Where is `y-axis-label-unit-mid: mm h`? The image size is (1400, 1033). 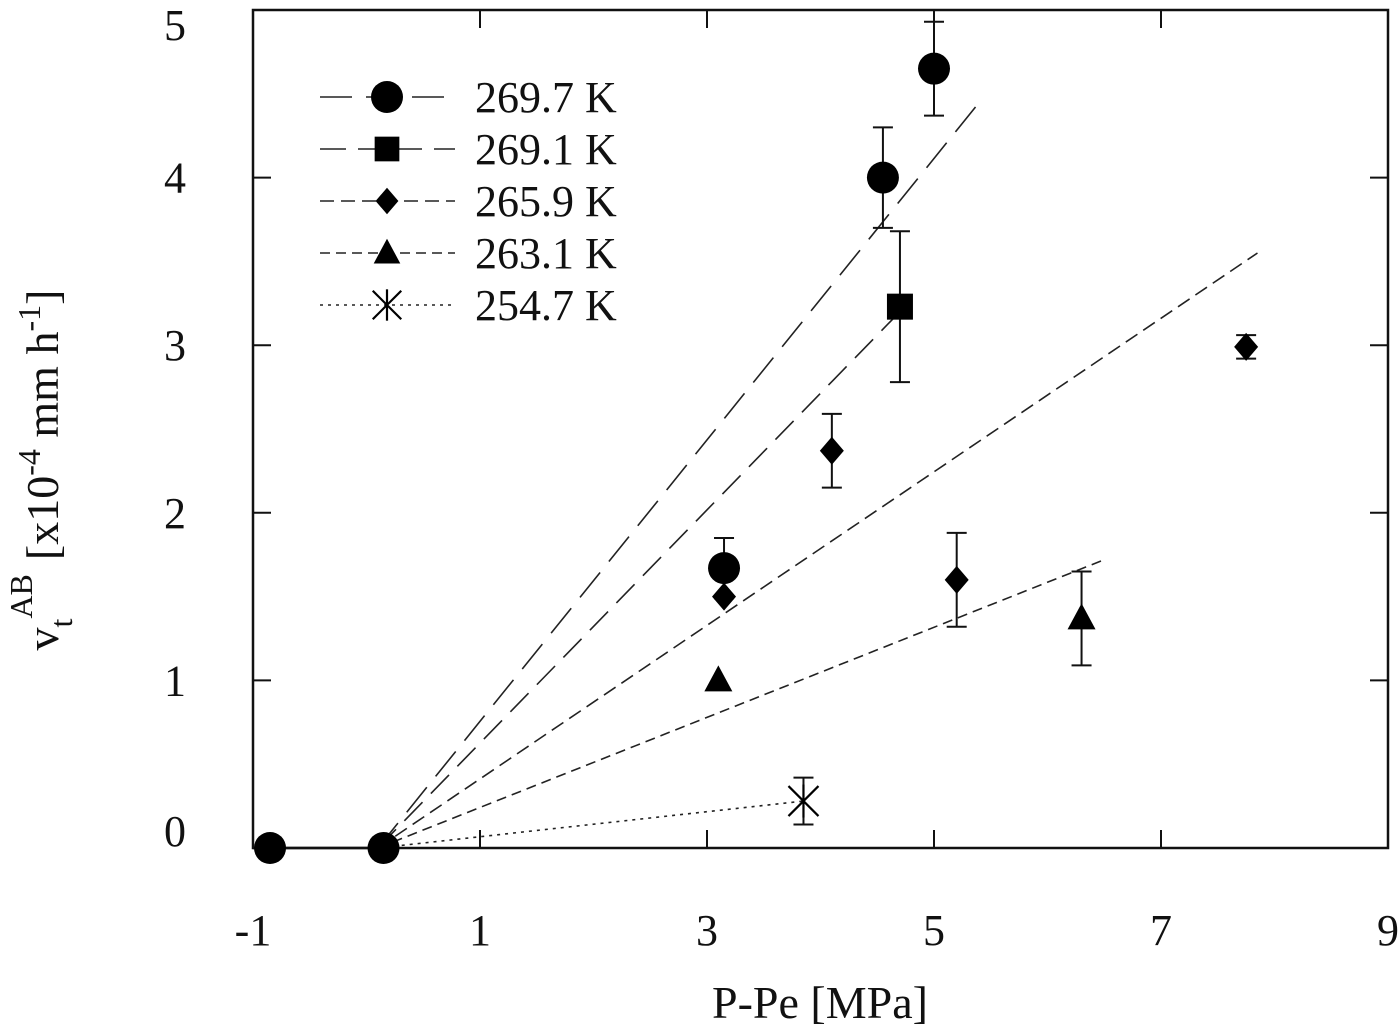
y-axis-label-unit-mid: mm h is located at coordinates (42, 391).